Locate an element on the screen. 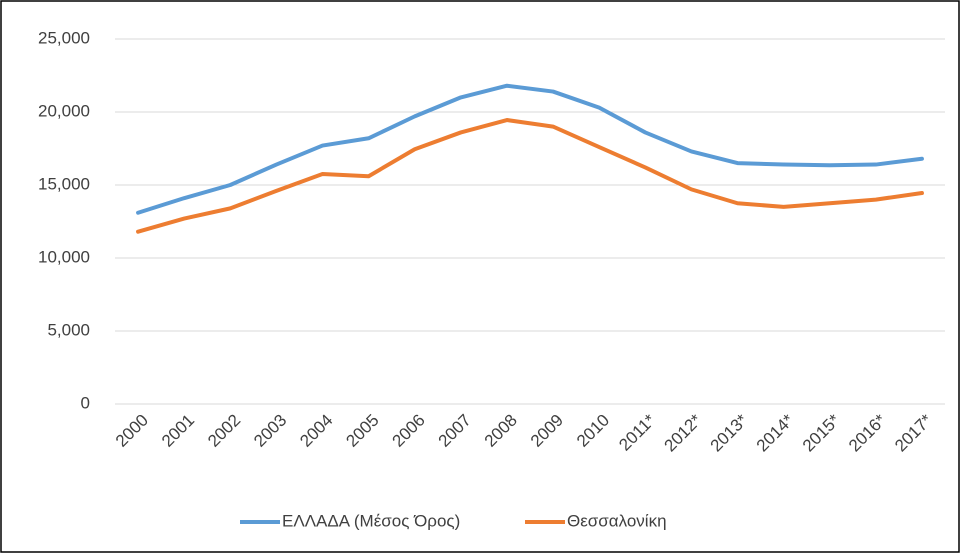 The height and width of the screenshot is (554, 961). y-tick-label: 20,000 is located at coordinates (64, 110).